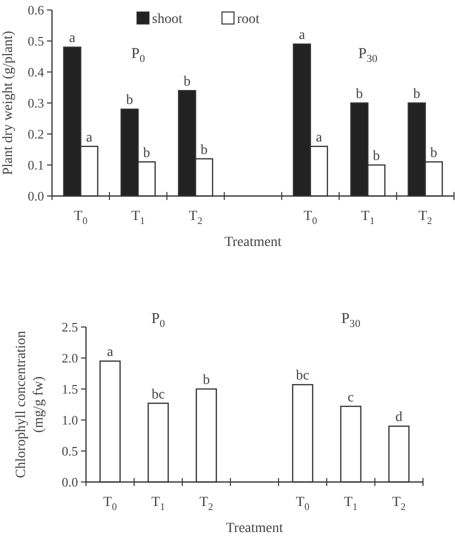  I want to click on y-axis-title: Chlorophyll concentration (mg/g fw), so click(30, 404).